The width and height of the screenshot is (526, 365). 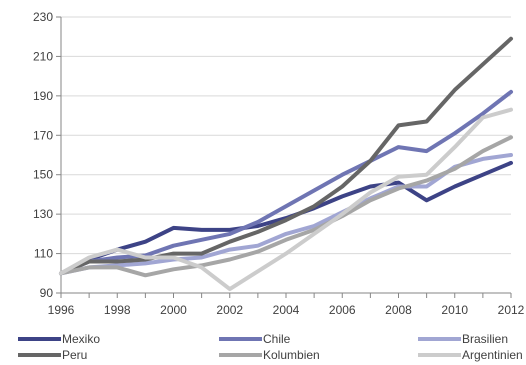 What do you see at coordinates (43, 56) in the screenshot?
I see `y-tick-label: 210` at bounding box center [43, 56].